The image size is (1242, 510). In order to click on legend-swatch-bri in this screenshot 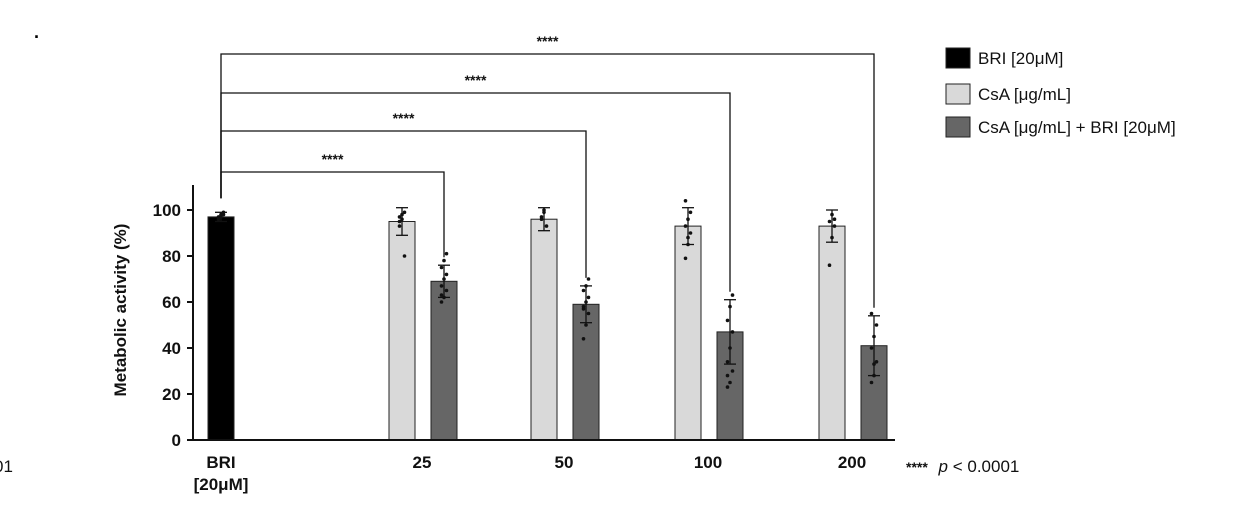, I will do `click(958, 58)`.